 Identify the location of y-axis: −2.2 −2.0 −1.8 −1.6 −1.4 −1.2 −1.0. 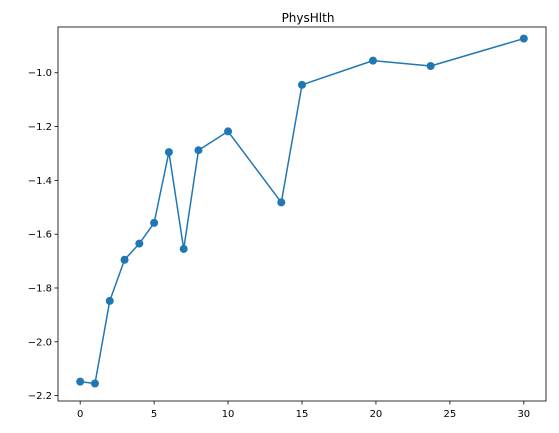
(43, 235).